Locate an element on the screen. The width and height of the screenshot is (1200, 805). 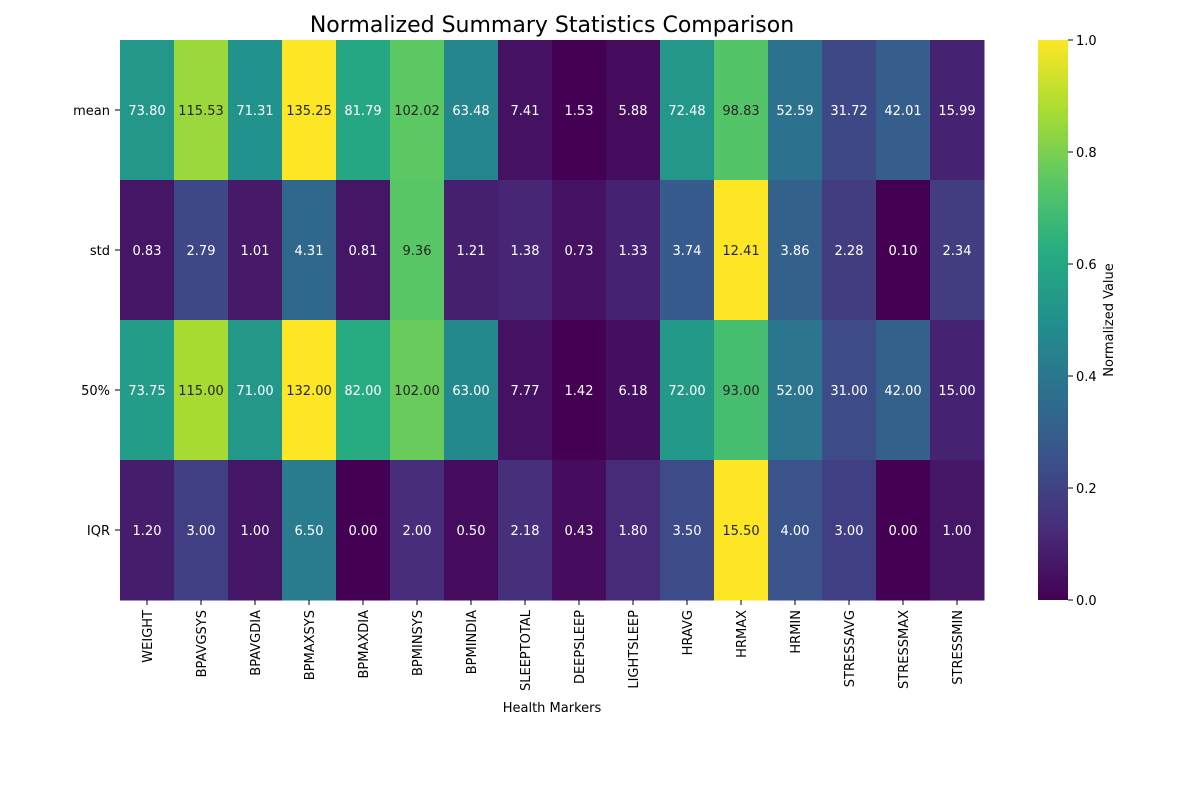
y-tick-label: IQR is located at coordinates (98, 531).